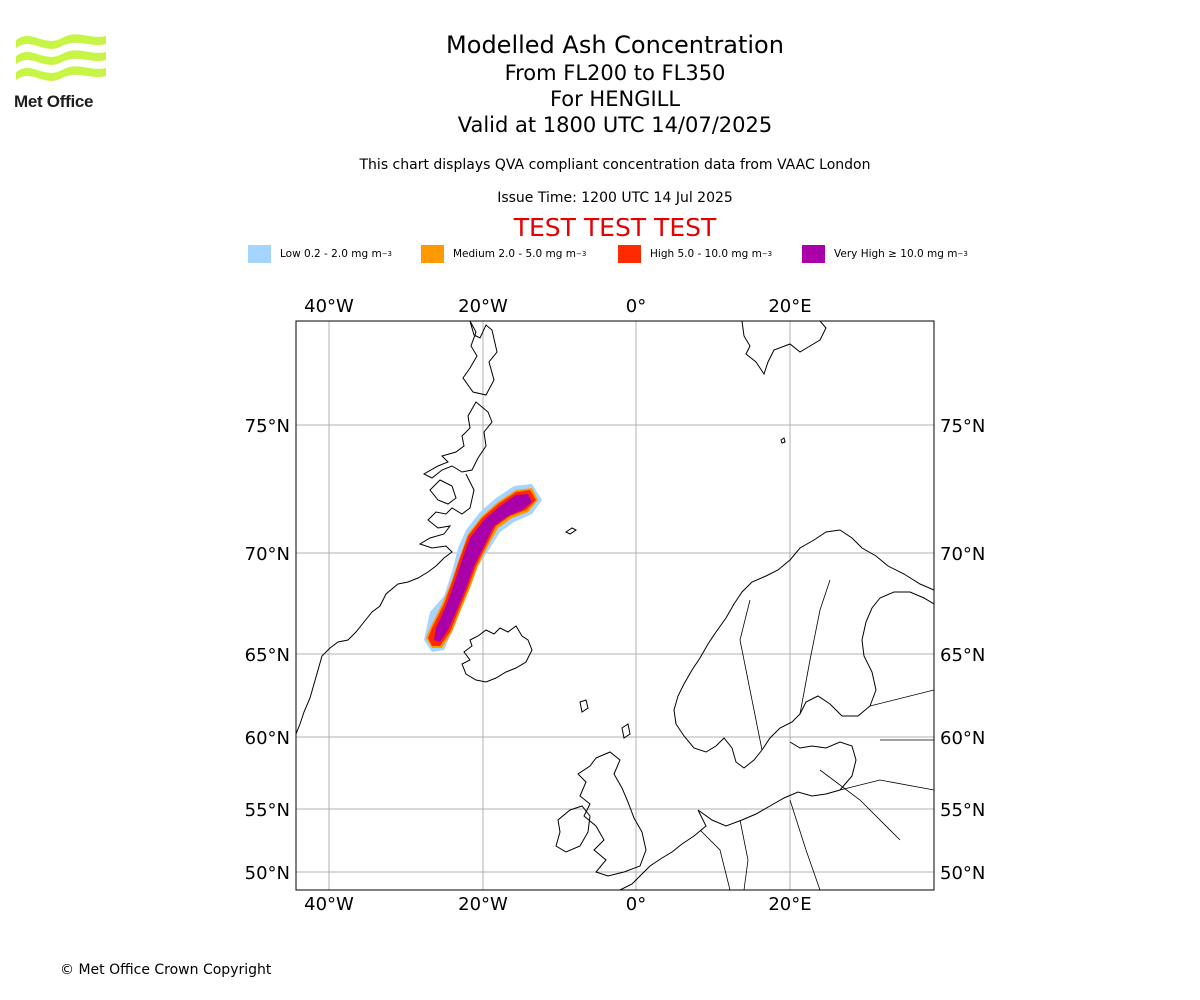 This screenshot has height=1000, width=1200. Describe the element at coordinates (962, 554) in the screenshot. I see `lat-label-right: 70°N` at that location.